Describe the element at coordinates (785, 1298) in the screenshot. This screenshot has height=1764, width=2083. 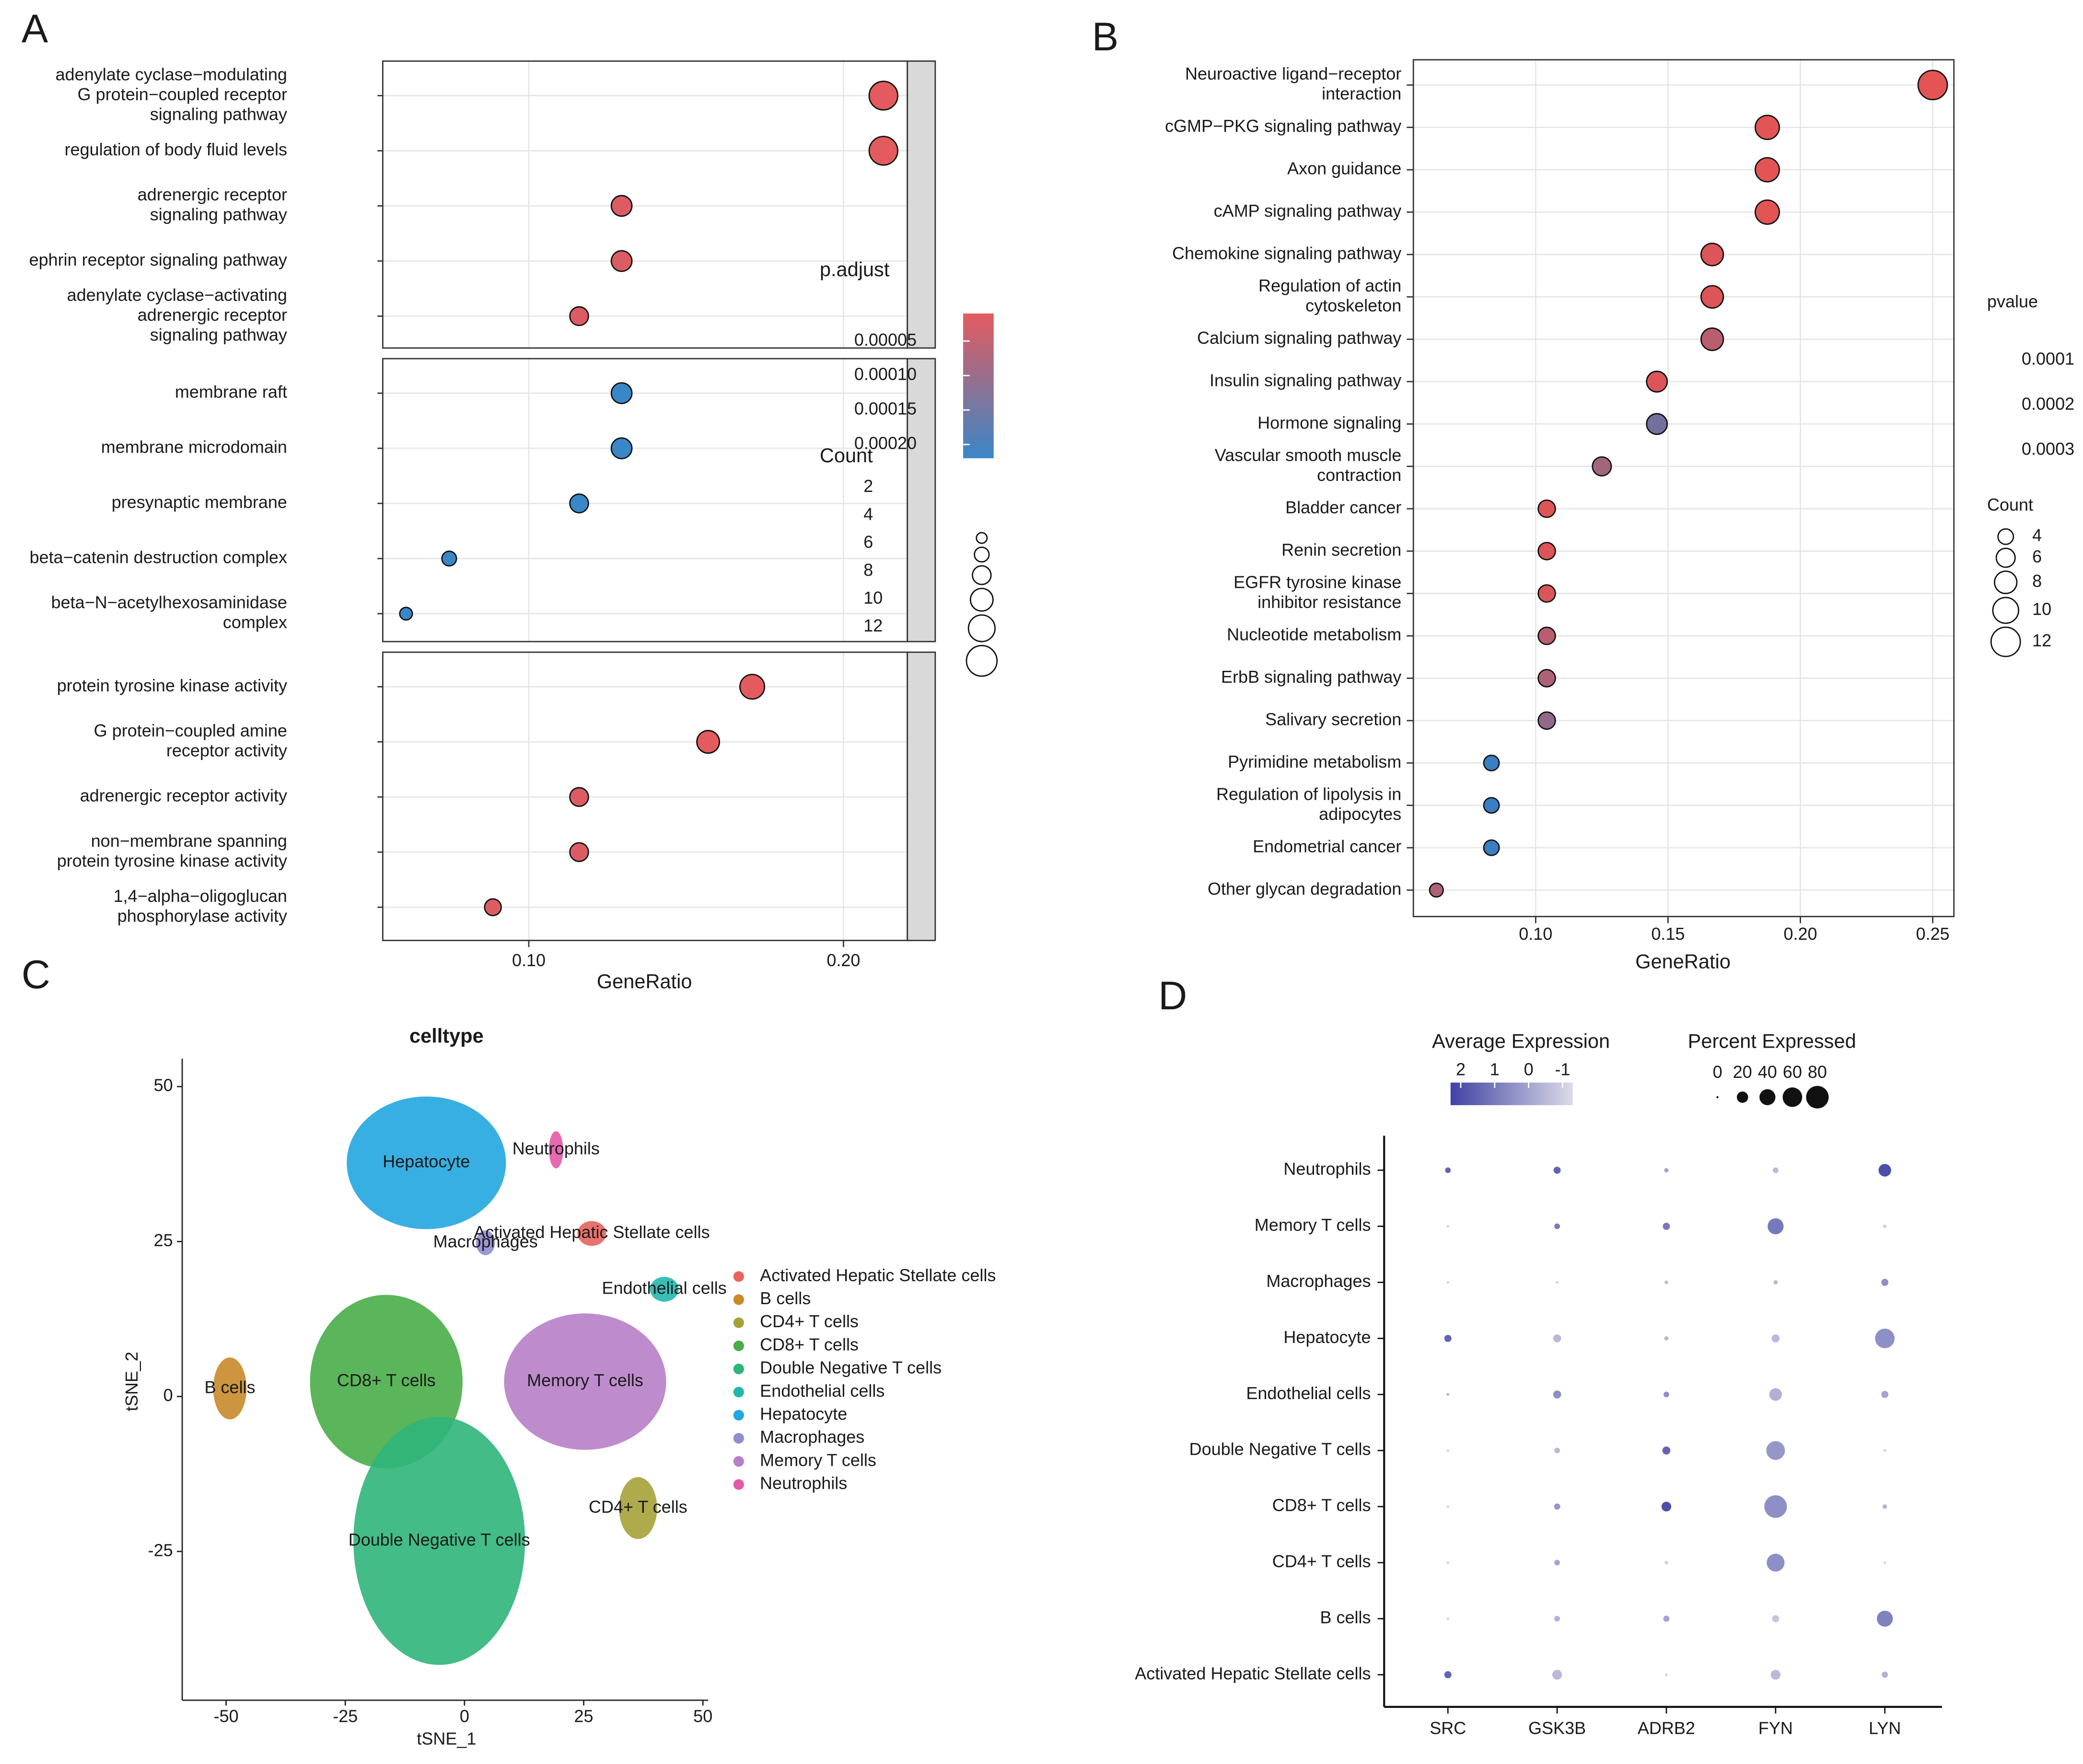
I see `legend-label: B cells` at that location.